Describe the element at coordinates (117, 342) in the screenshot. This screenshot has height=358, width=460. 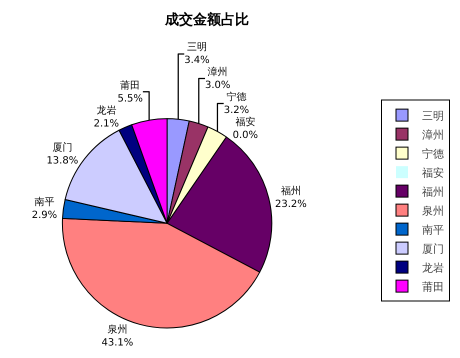
I see `data-label: 43.1%` at that location.